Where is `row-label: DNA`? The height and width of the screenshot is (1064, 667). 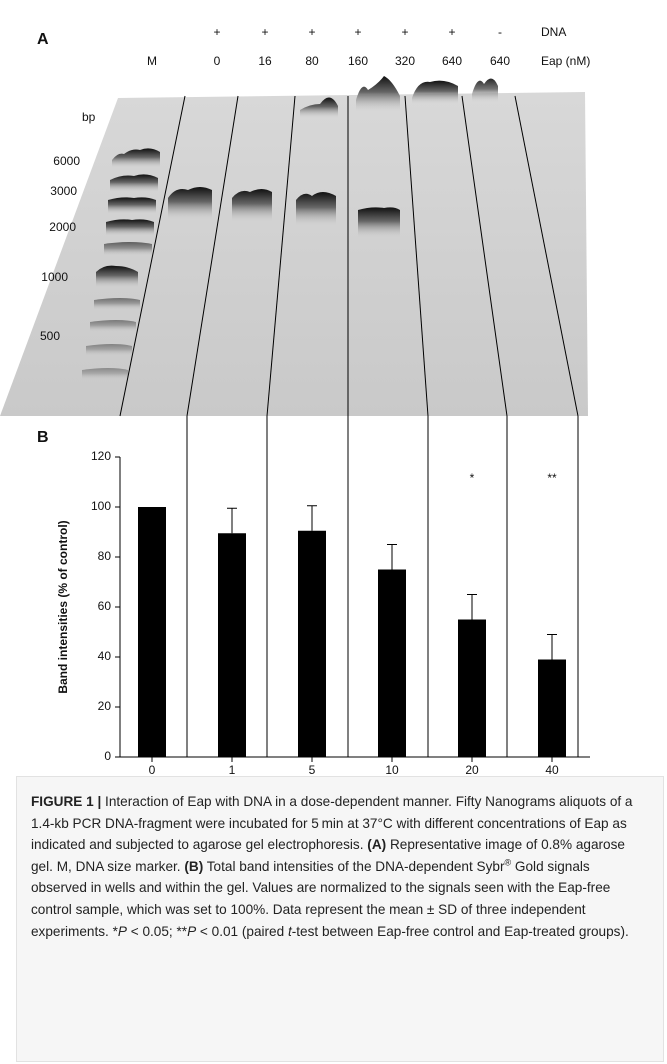 row-label: DNA is located at coordinates (553, 32).